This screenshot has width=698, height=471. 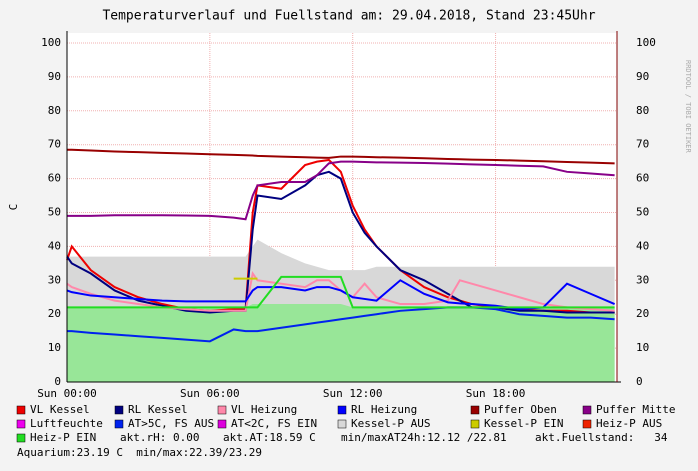 What do you see at coordinates (642, 212) in the screenshot?
I see `y-tick-label-right: 50` at bounding box center [642, 212].